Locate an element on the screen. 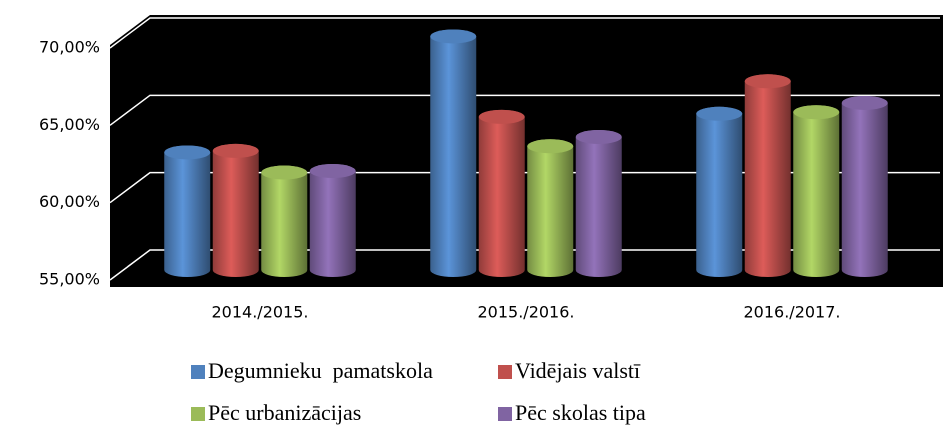  x-tick-label: 2014./2015. is located at coordinates (260, 312).